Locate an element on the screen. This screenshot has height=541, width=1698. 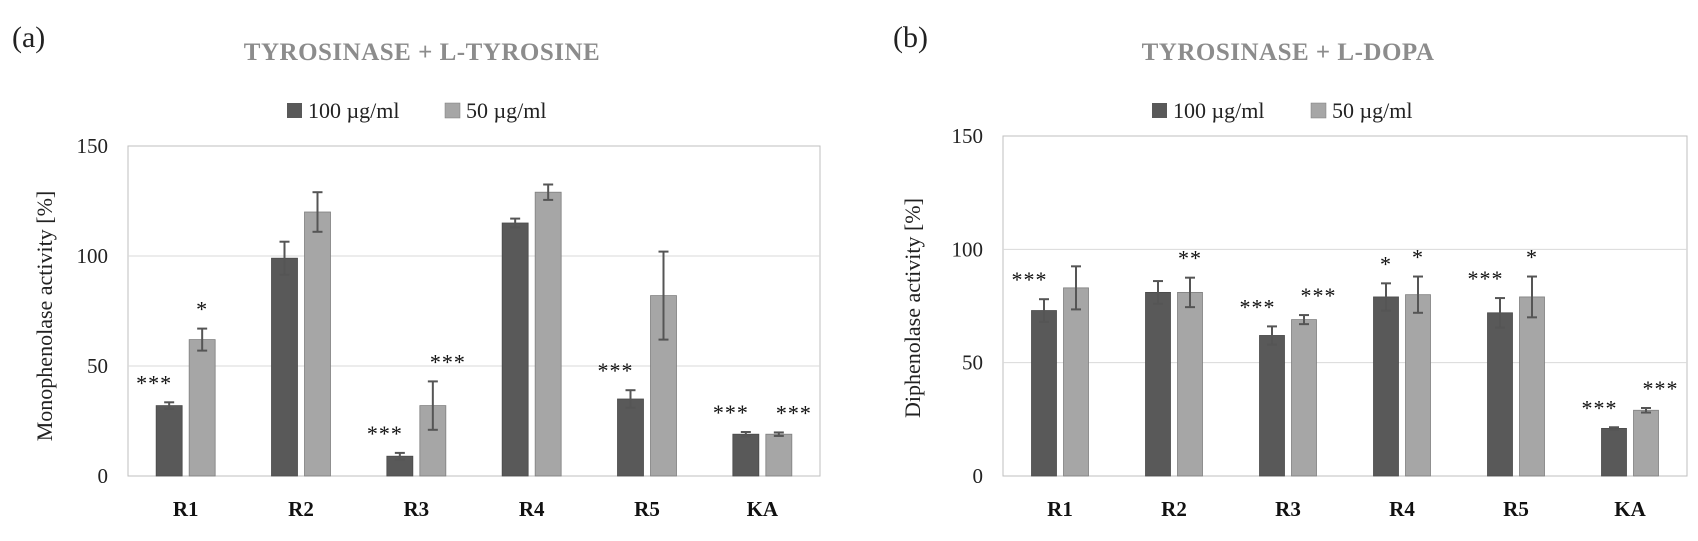
y-axis-label: Diphenolase activity [%] is located at coordinates (912, 308).